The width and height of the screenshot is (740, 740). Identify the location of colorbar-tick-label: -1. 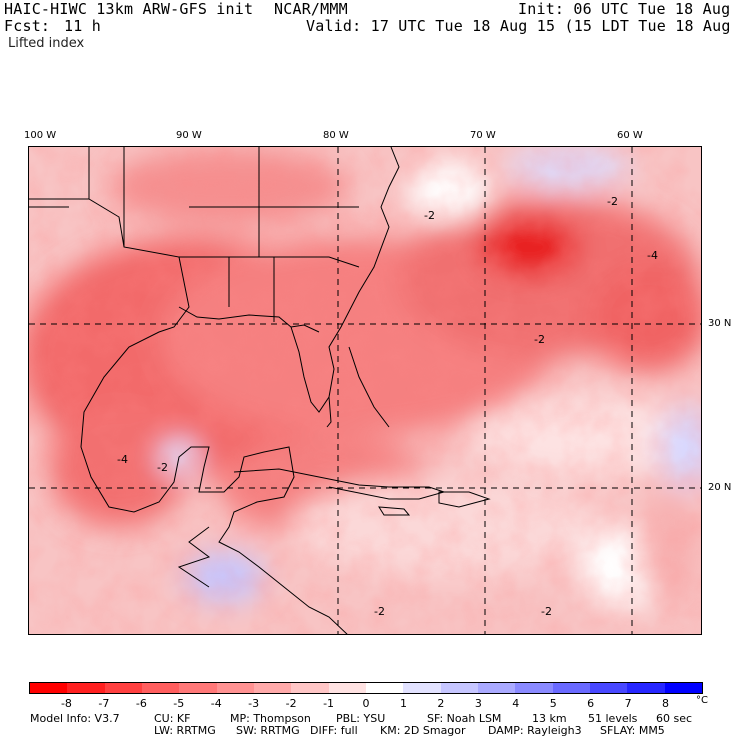
(329, 703).